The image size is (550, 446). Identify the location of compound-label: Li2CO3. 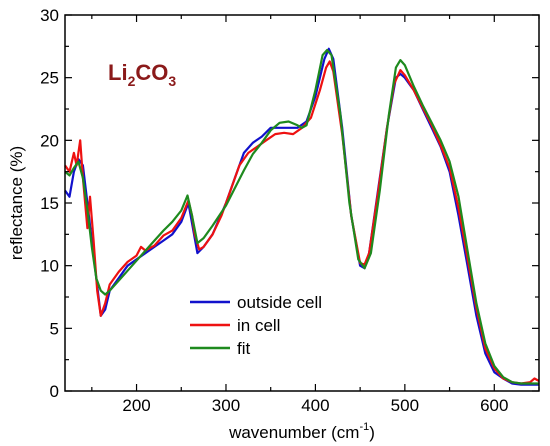
(142, 74).